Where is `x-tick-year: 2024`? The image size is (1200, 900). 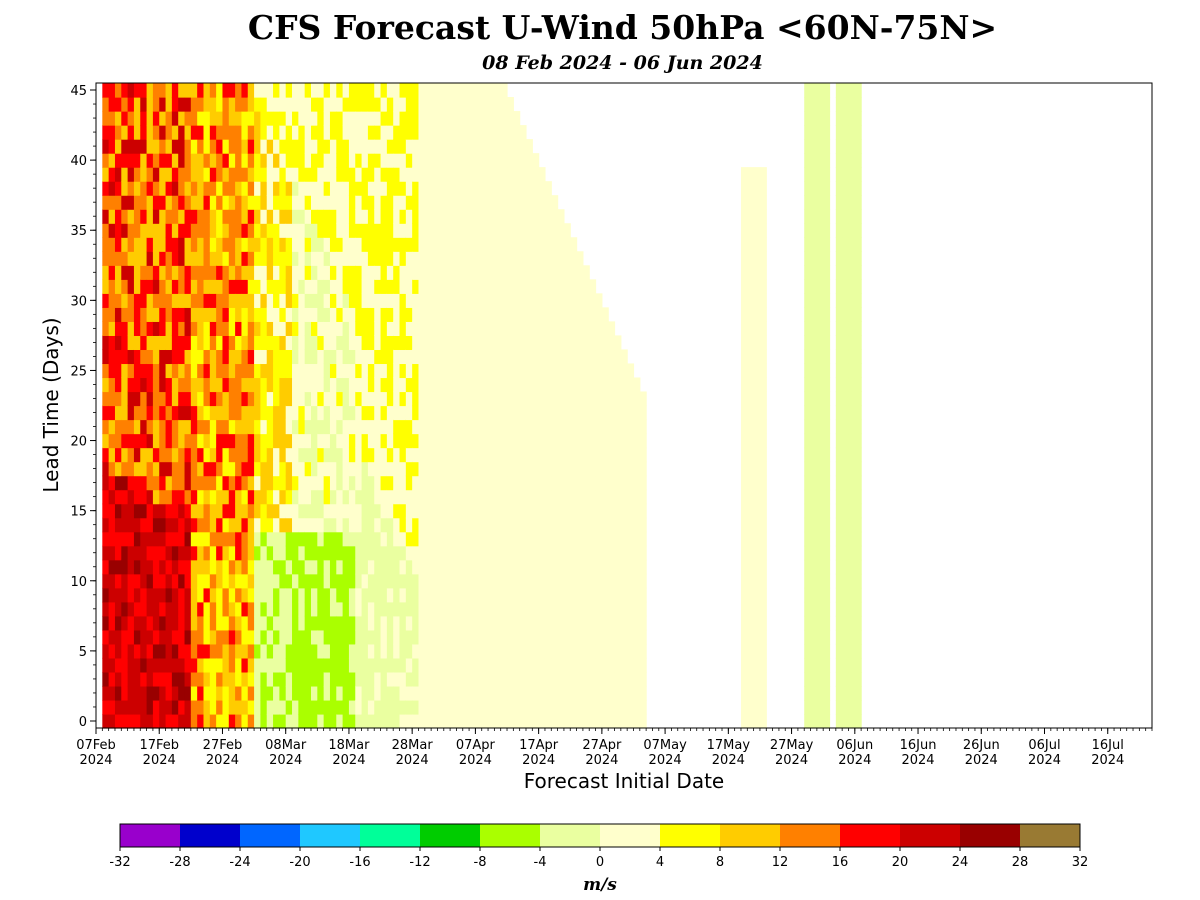
x-tick-year: 2024 is located at coordinates (854, 760).